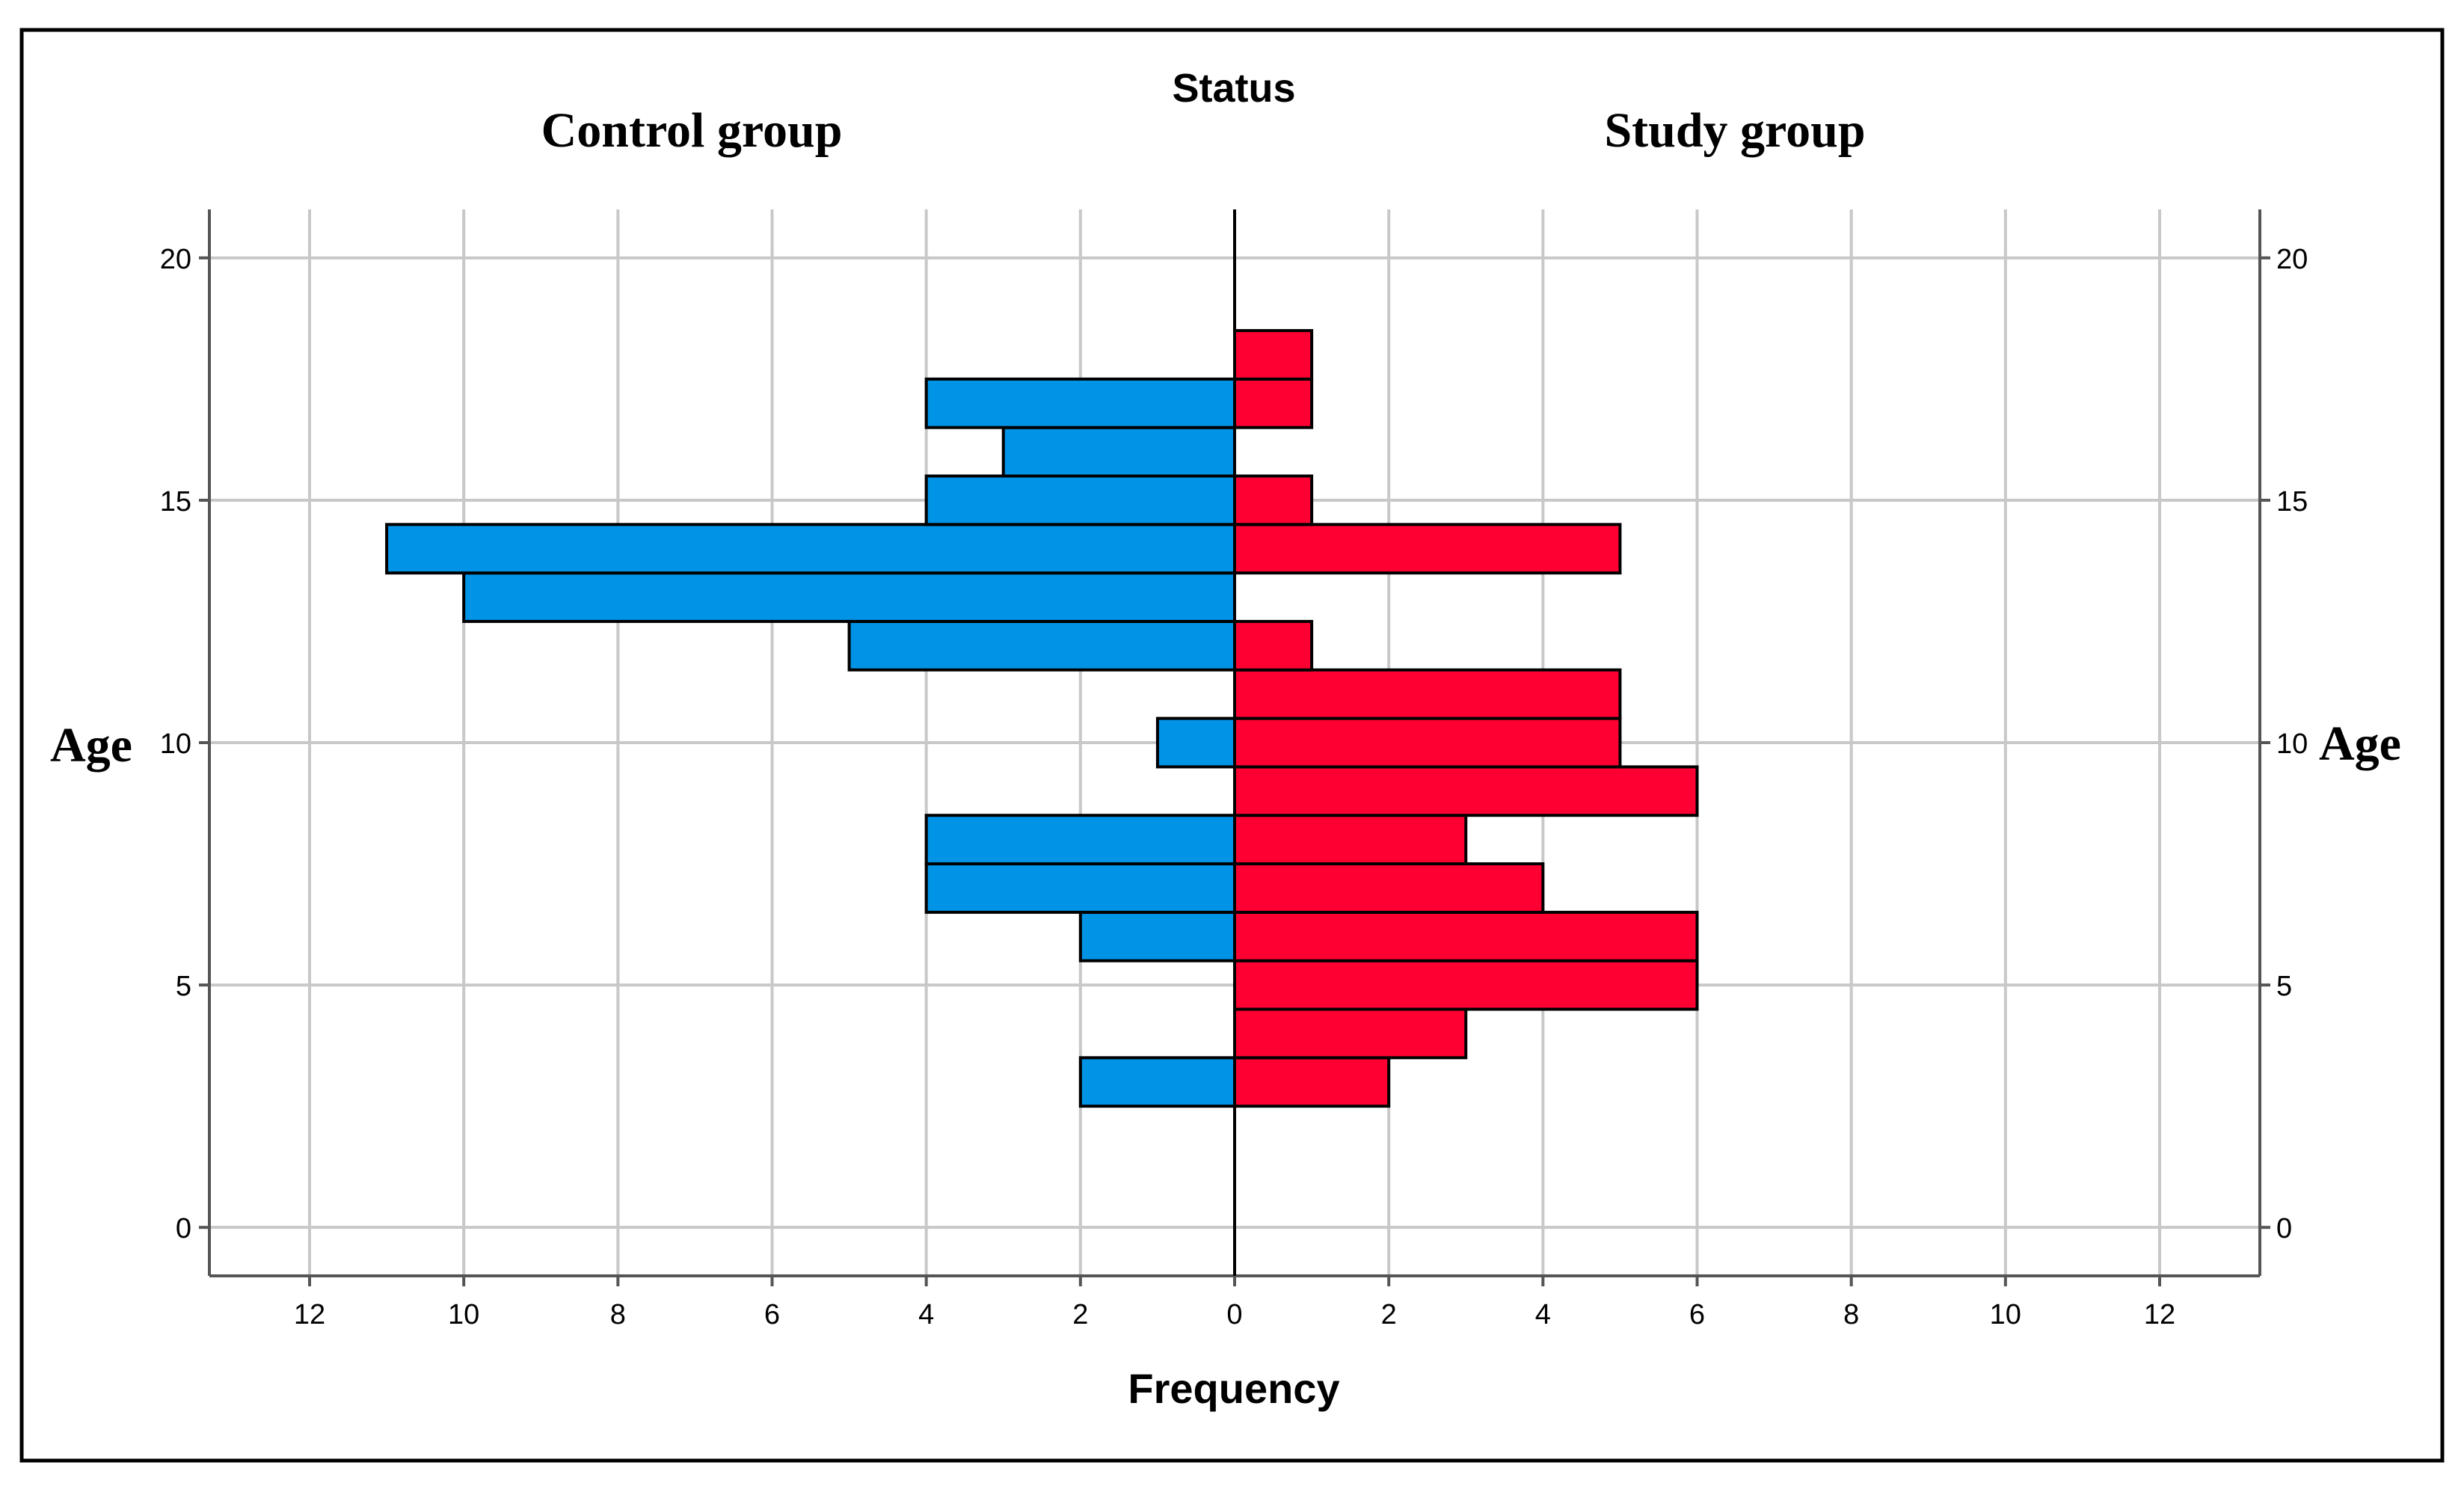 Image resolution: width=2464 pixels, height=1489 pixels. What do you see at coordinates (2292, 502) in the screenshot?
I see `y-tick-label-right: 15` at bounding box center [2292, 502].